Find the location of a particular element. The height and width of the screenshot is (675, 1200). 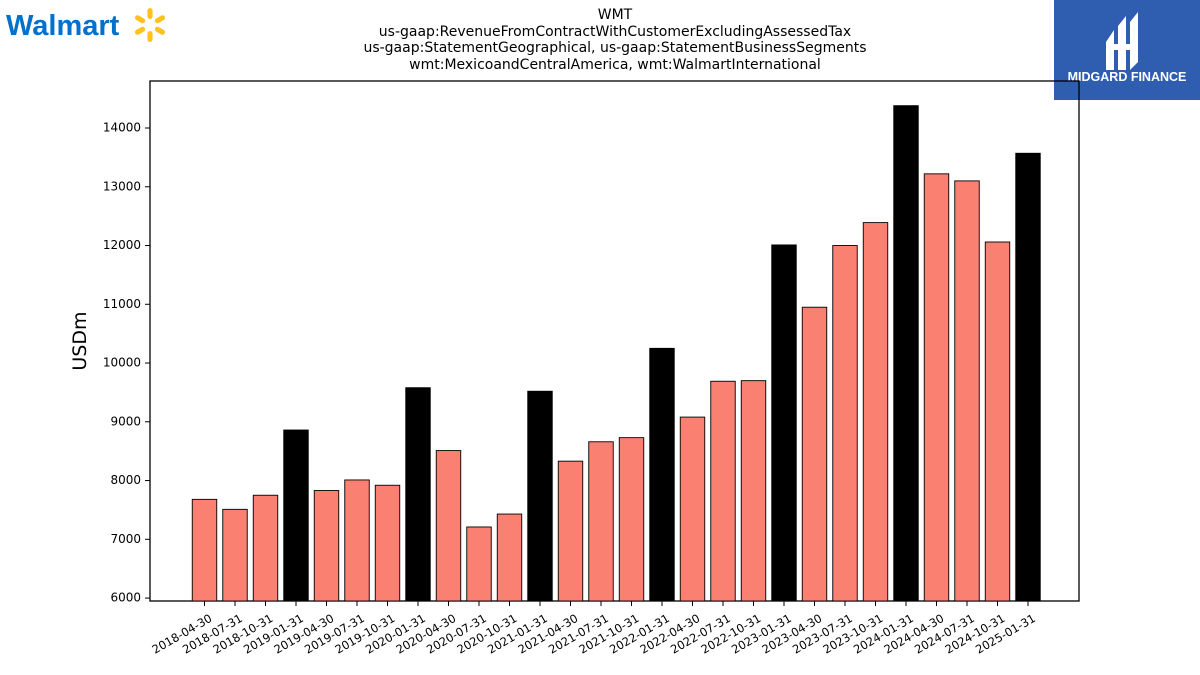

midgard-emblem-icon is located at coordinates (1122, 41).